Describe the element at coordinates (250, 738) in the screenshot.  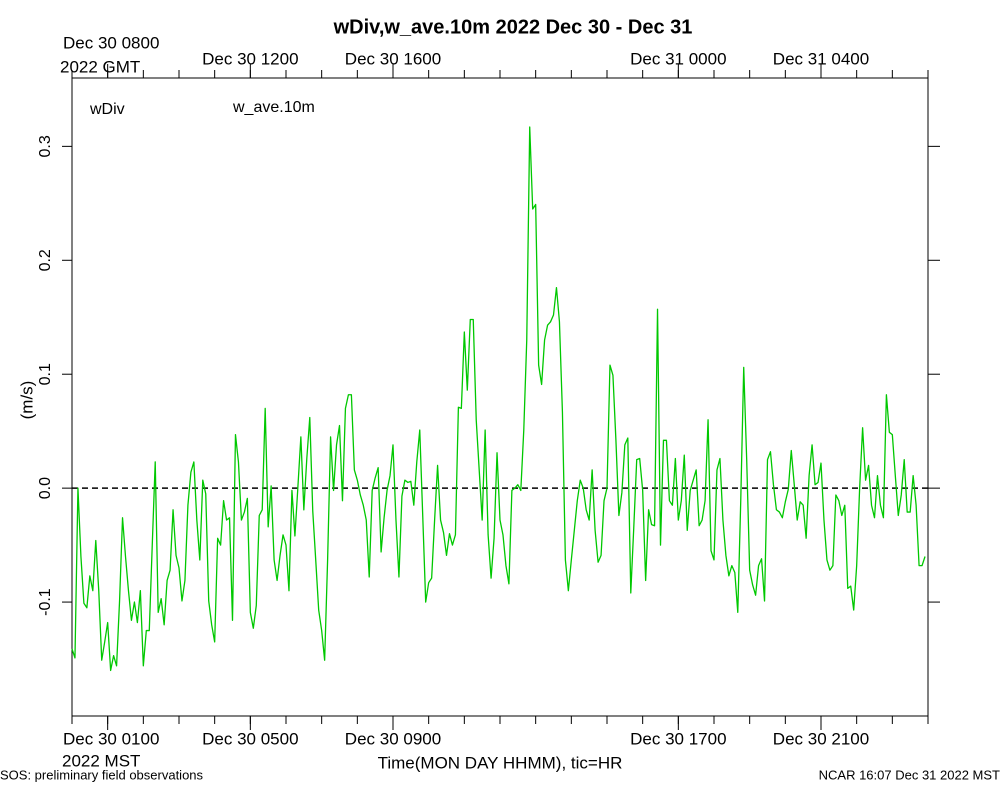
I see `x-tick-label: Dec 30 0500` at that location.